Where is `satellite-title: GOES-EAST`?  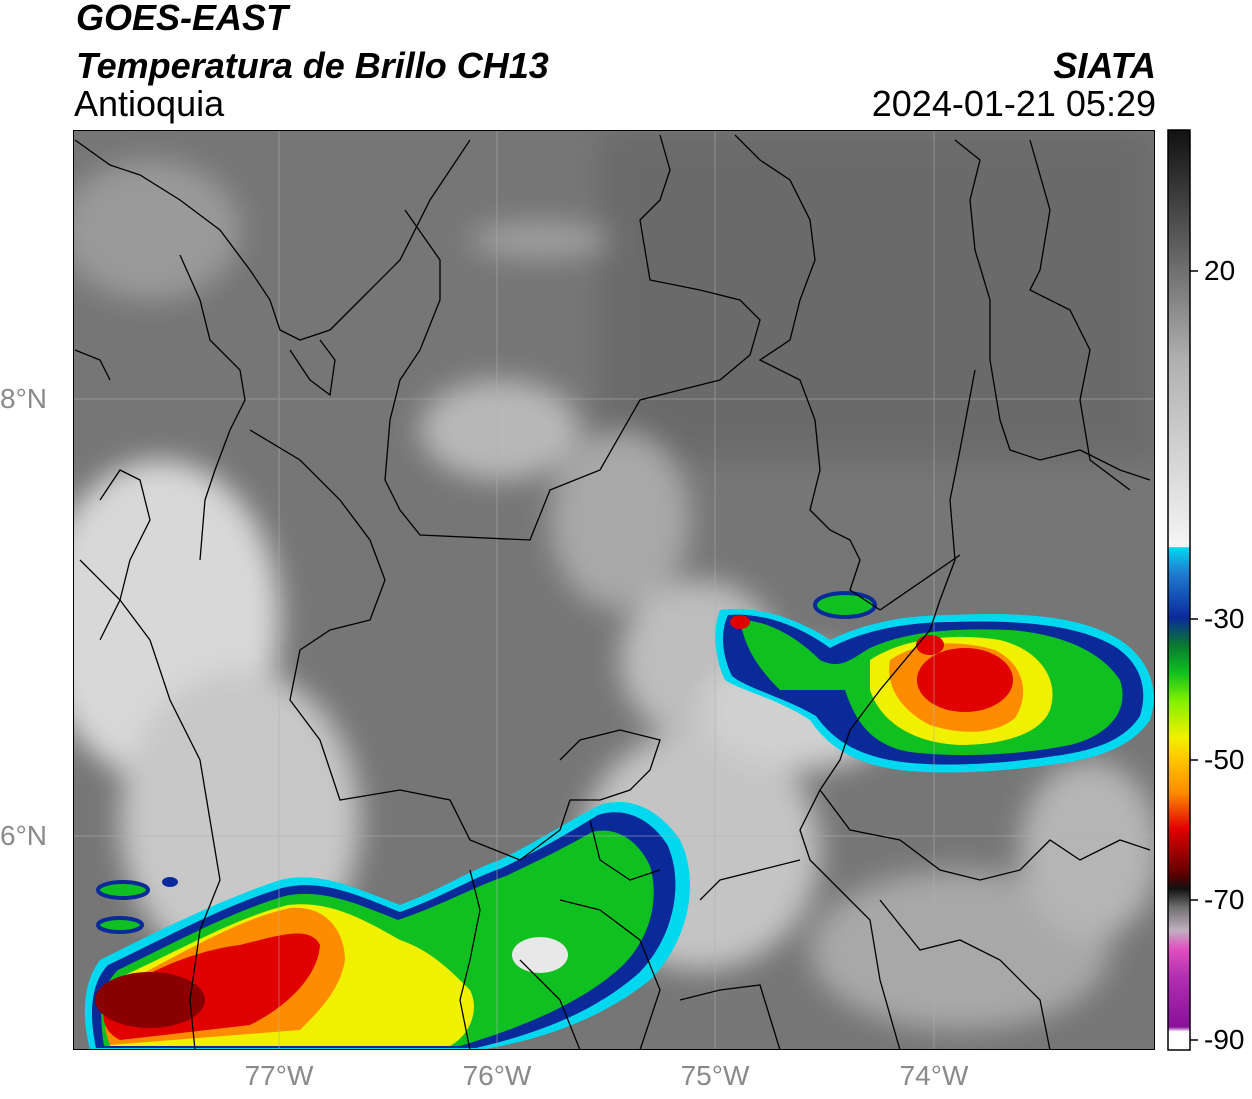
satellite-title: GOES-EAST is located at coordinates (182, 19).